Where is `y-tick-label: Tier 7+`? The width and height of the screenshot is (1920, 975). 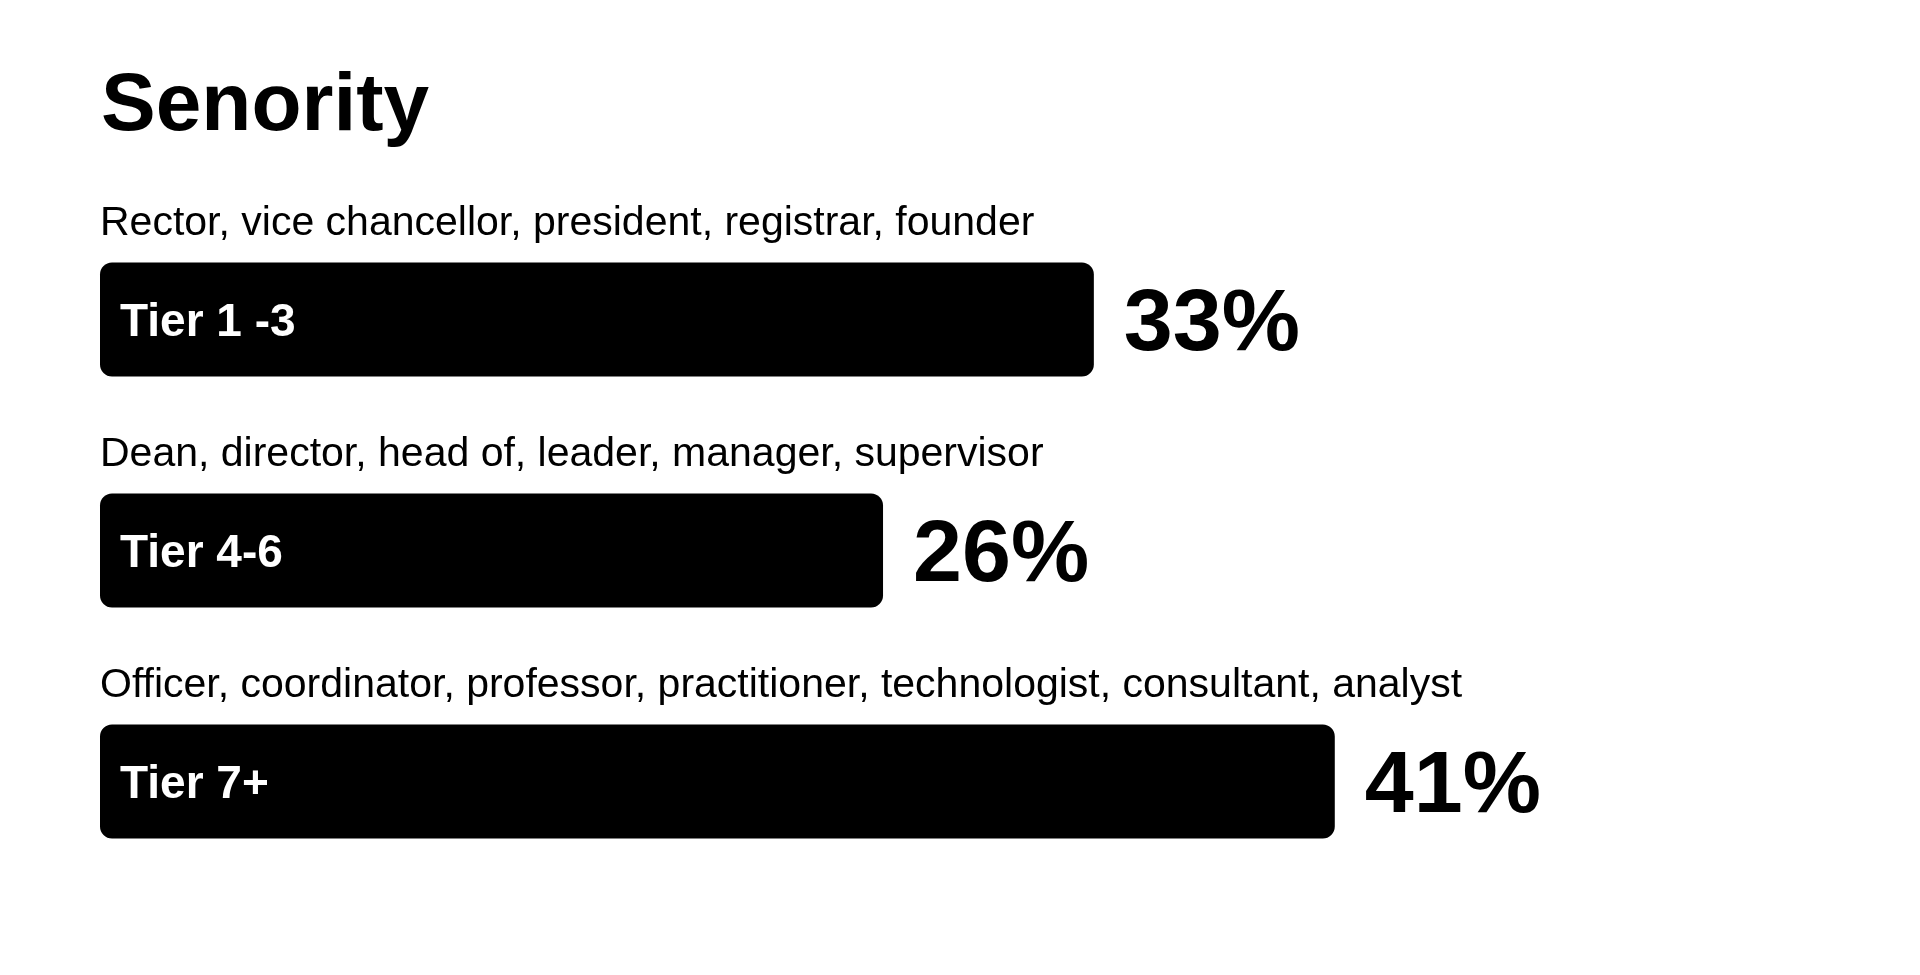
y-tick-label: Tier 7+ is located at coordinates (194, 781).